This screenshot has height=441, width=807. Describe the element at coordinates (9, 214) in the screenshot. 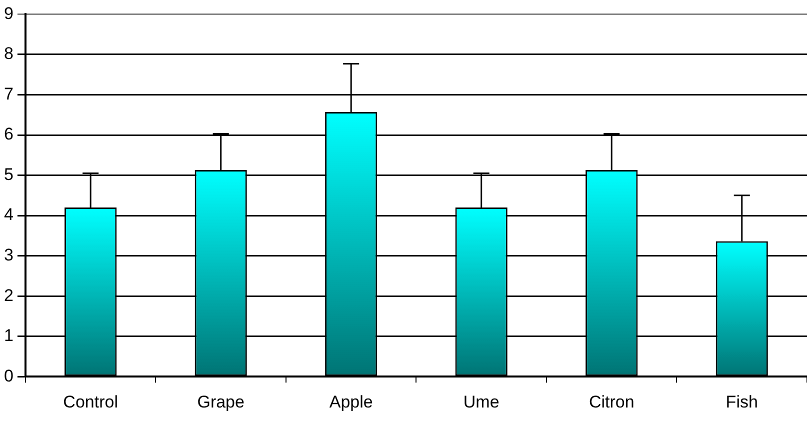

I see `y-tick-label: 4` at that location.